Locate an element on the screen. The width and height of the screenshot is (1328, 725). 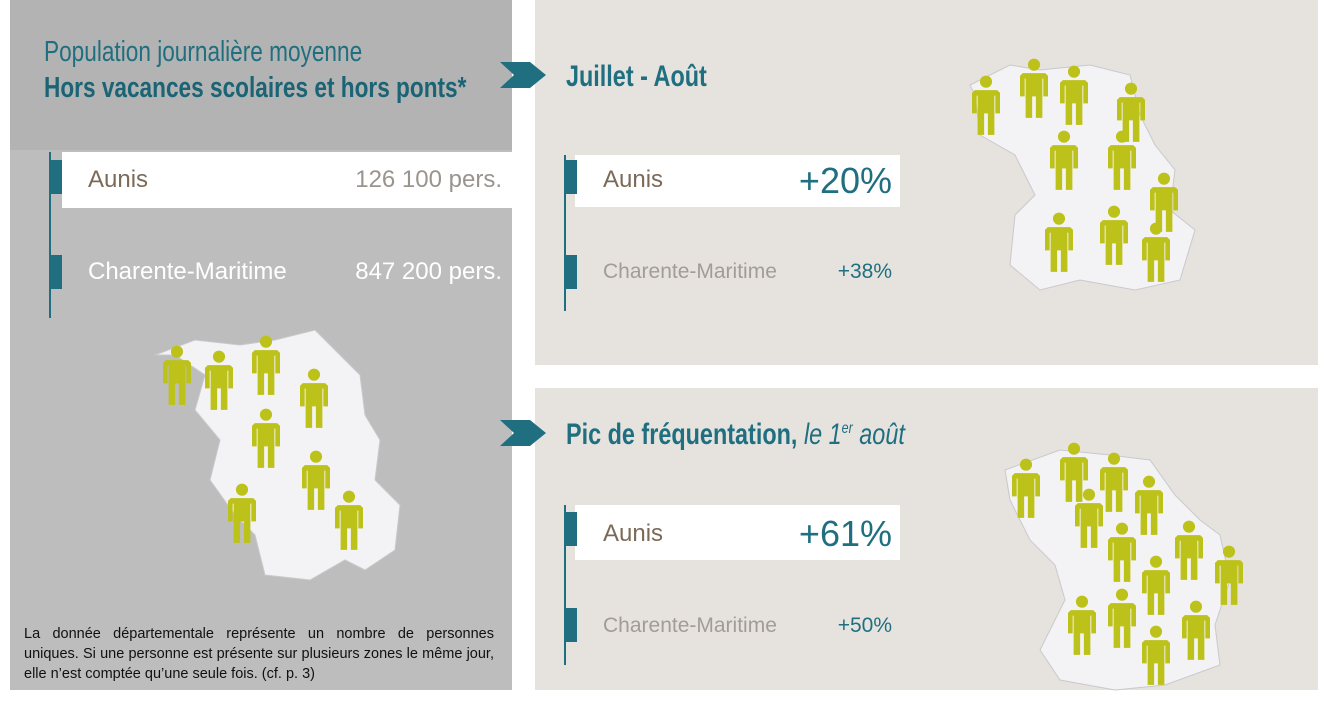
title: Population journalière moyenne is located at coordinates (203, 52).